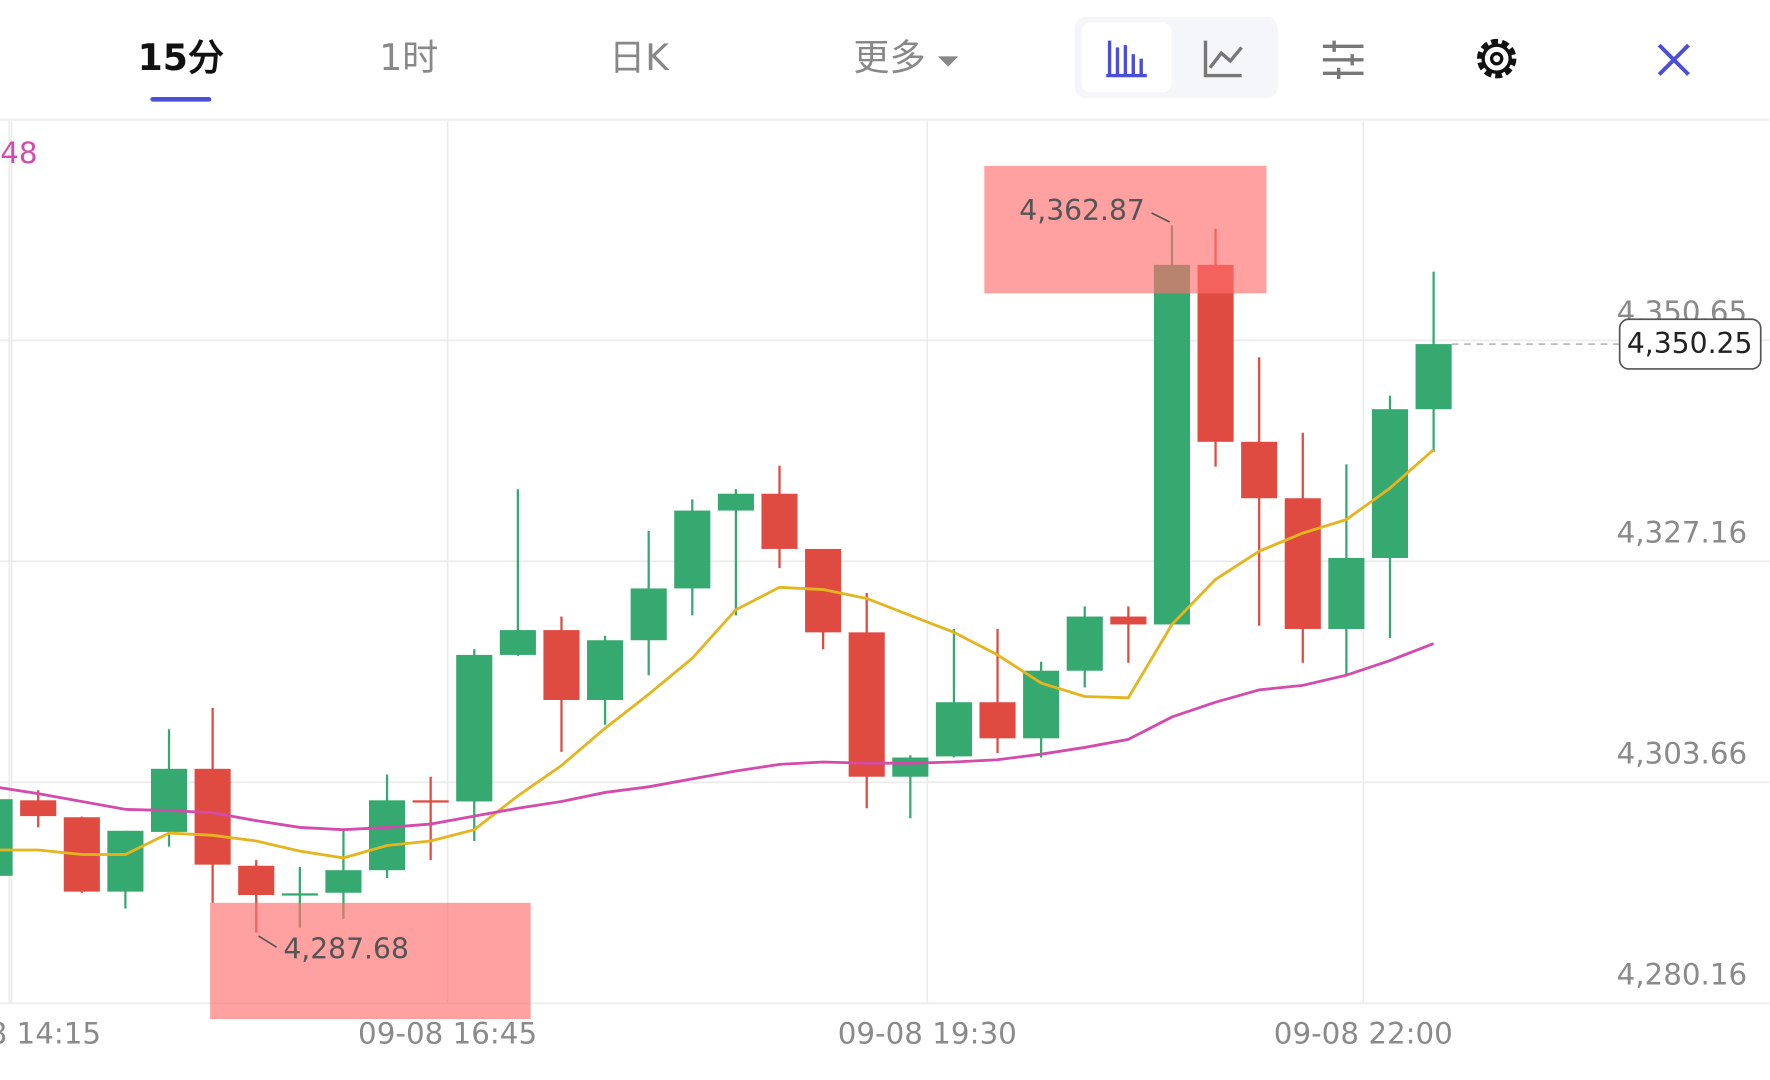 The image size is (1770, 1080). Describe the element at coordinates (1673, 59) in the screenshot. I see `close-icon` at that location.